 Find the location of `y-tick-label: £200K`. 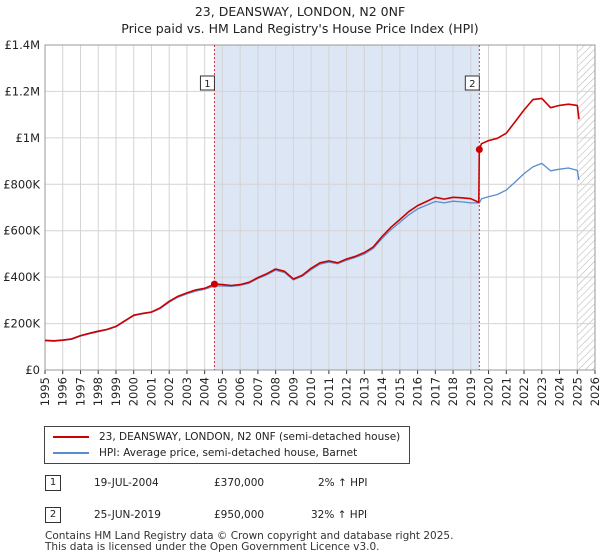

y-tick-label: £200K is located at coordinates (21, 324).